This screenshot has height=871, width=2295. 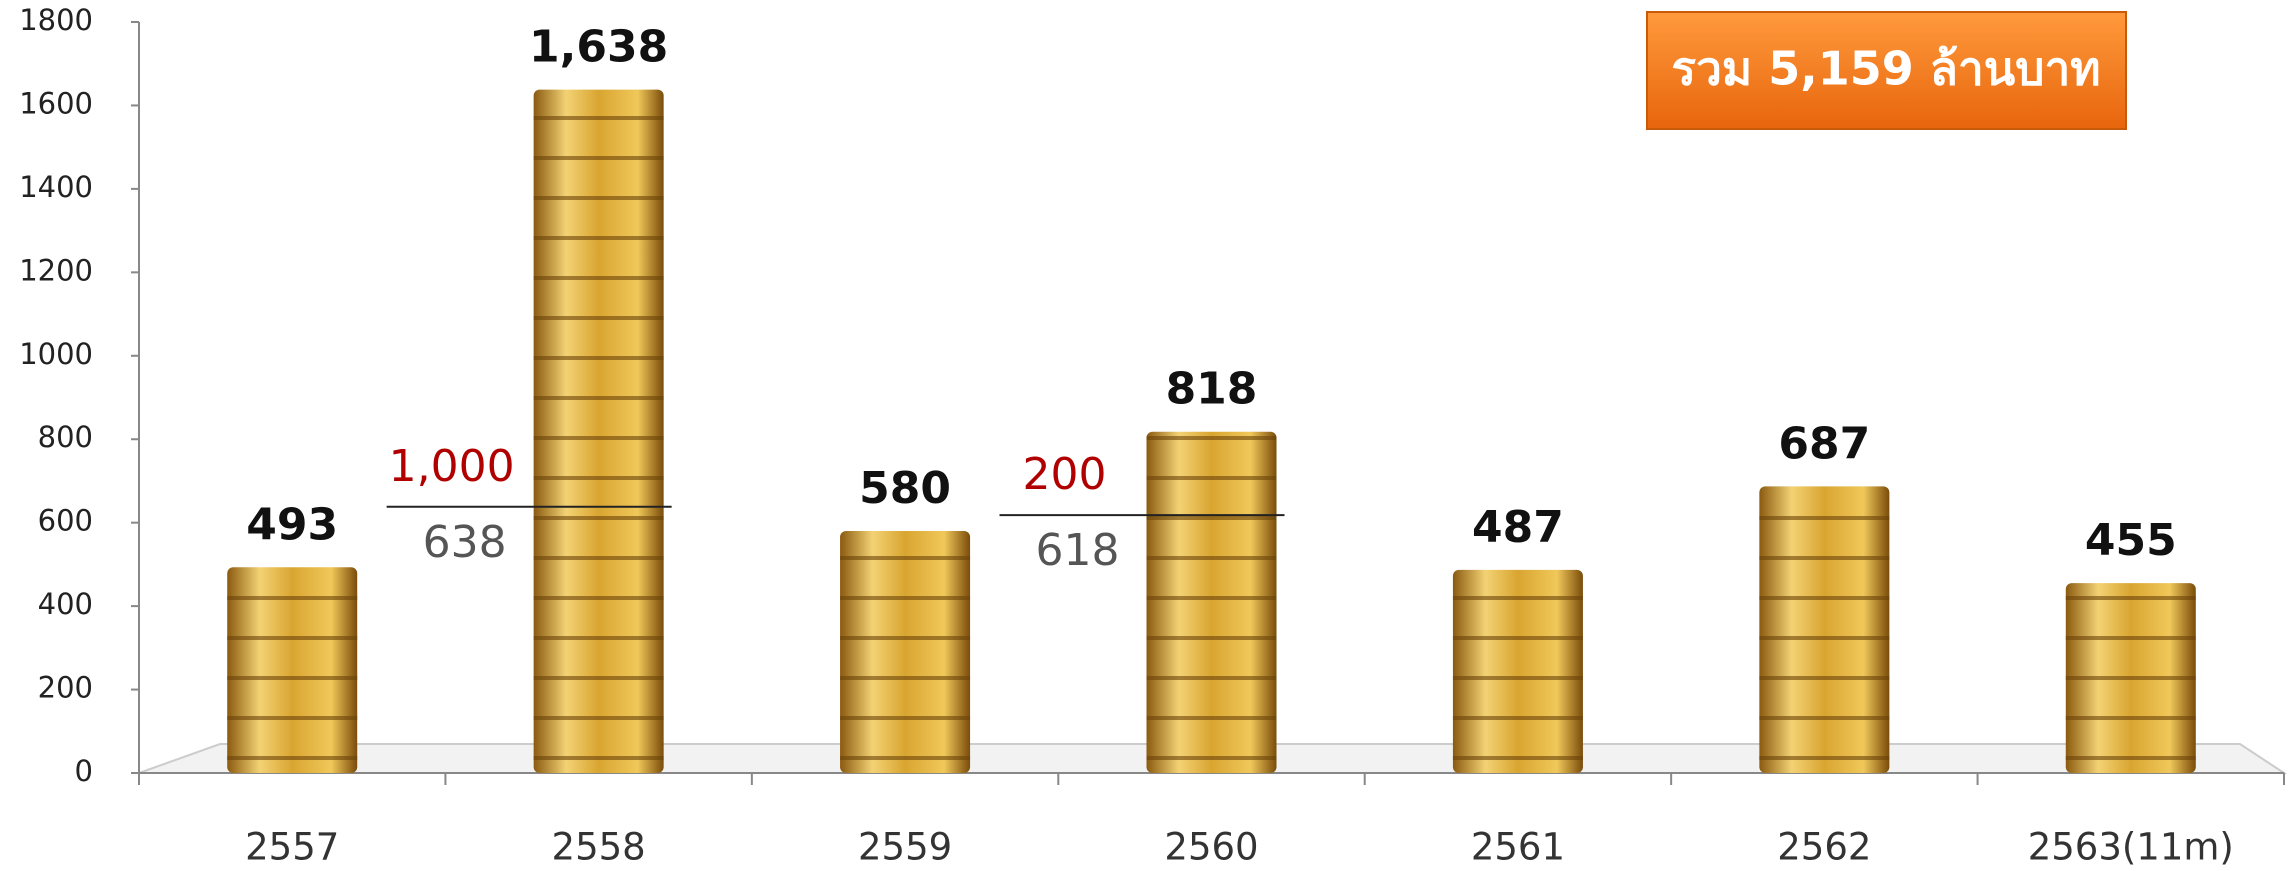 I want to click on x-tick-label: 2561, so click(x=1518, y=847).